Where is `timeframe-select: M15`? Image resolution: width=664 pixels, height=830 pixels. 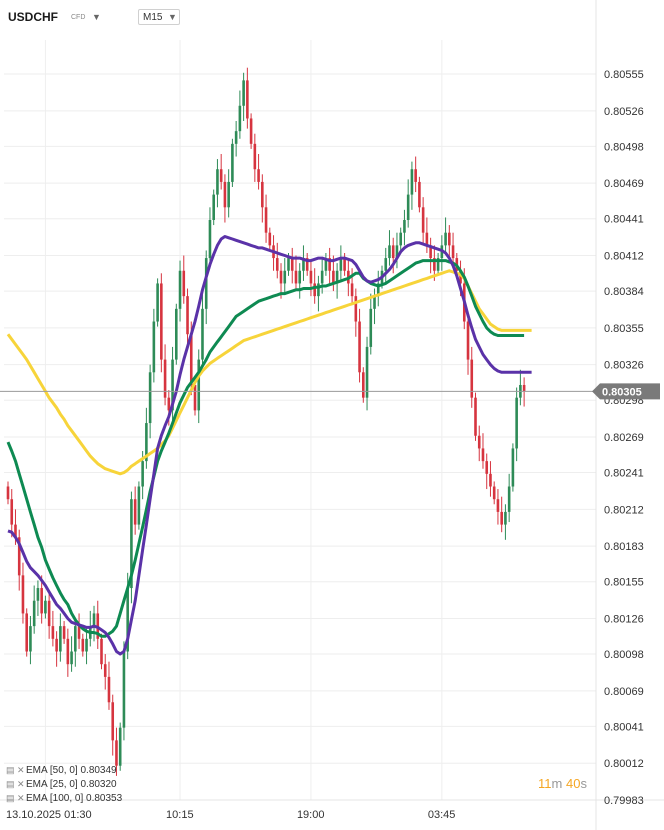
timeframe-select: M15 is located at coordinates (159, 17).